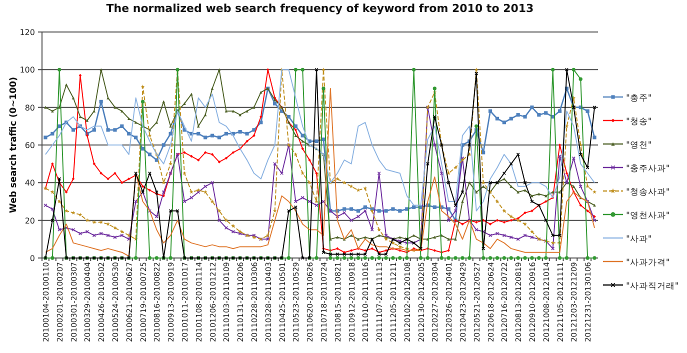  What do you see at coordinates (29, 107) in the screenshot?
I see `y-tick-label: 80` at bounding box center [29, 107].